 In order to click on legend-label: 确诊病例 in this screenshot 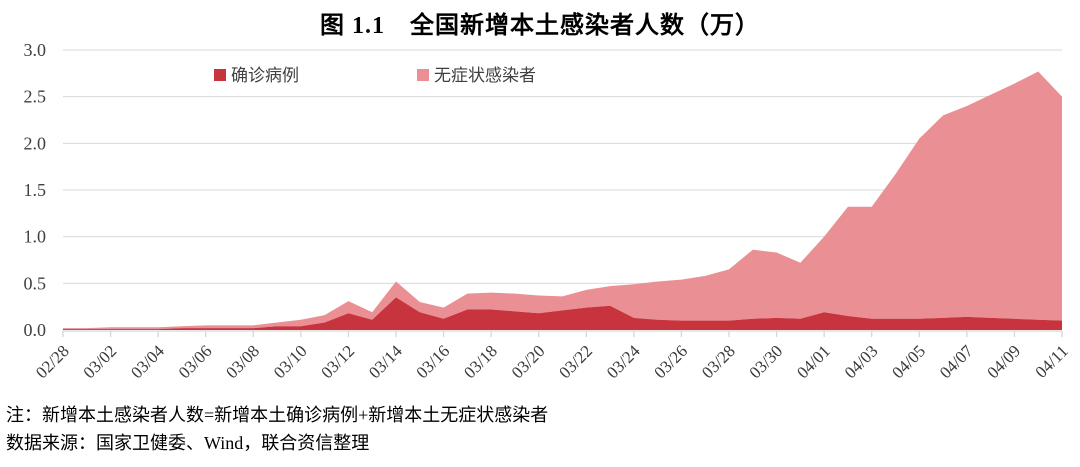, I will do `click(265, 75)`.